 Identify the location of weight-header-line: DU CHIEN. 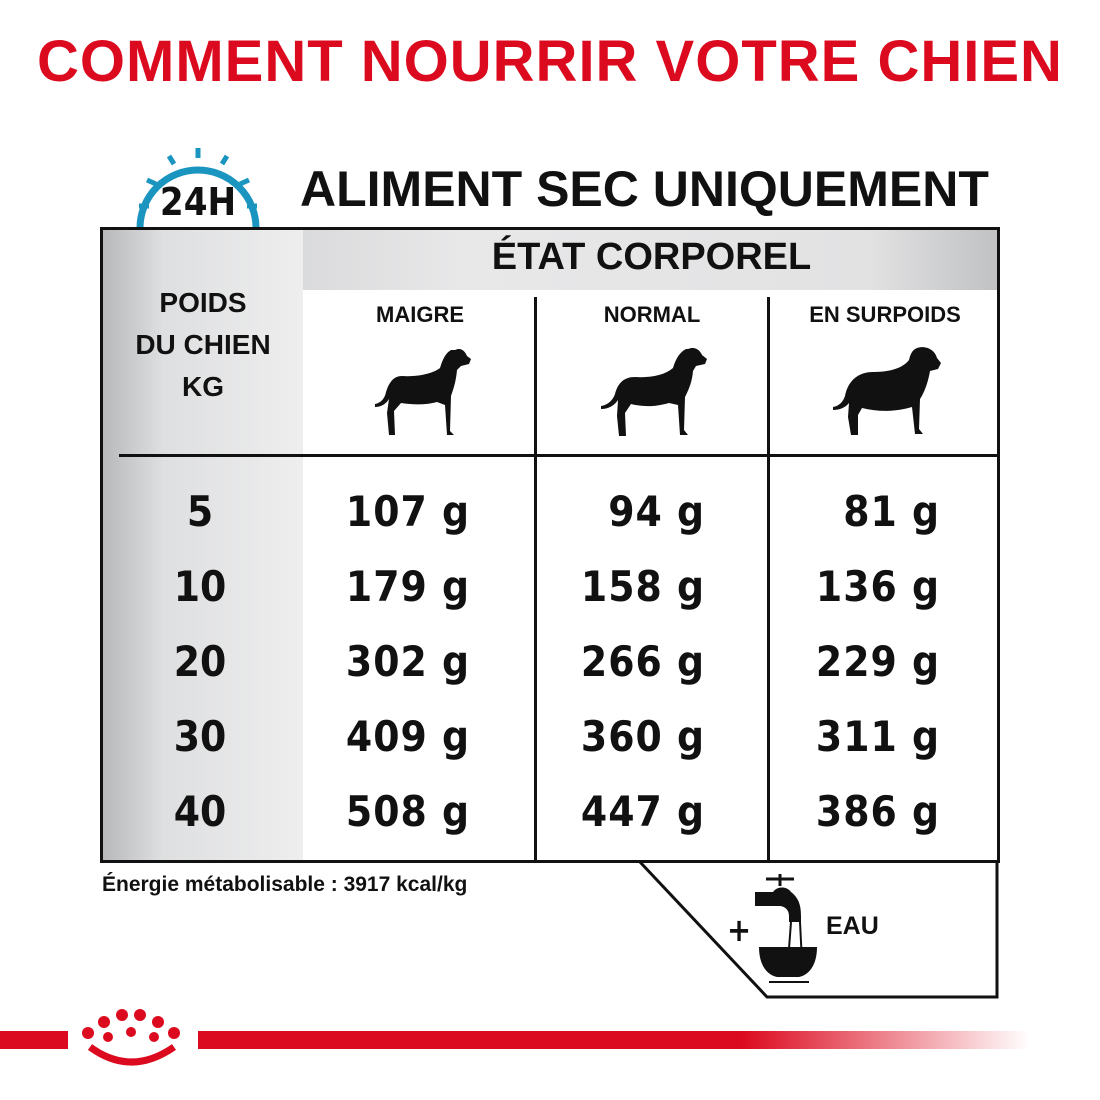
(203, 344).